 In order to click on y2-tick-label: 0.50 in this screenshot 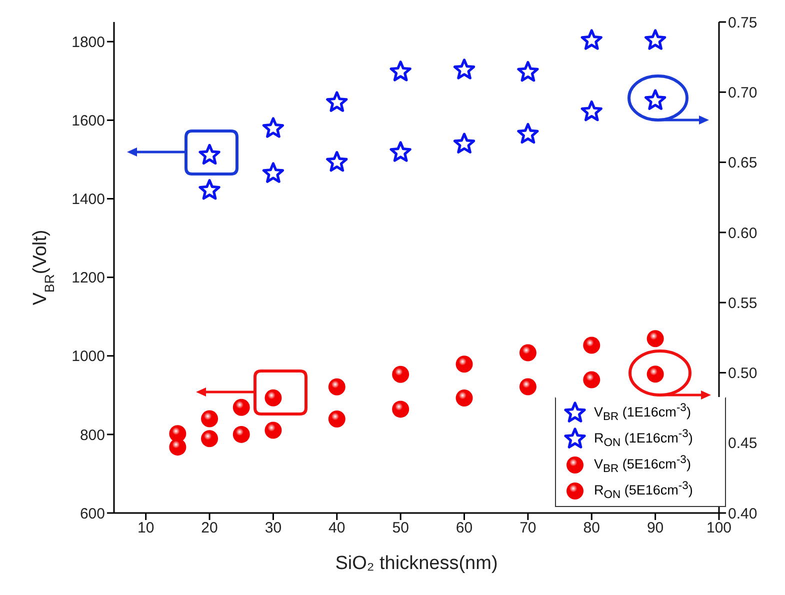, I will do `click(743, 373)`.